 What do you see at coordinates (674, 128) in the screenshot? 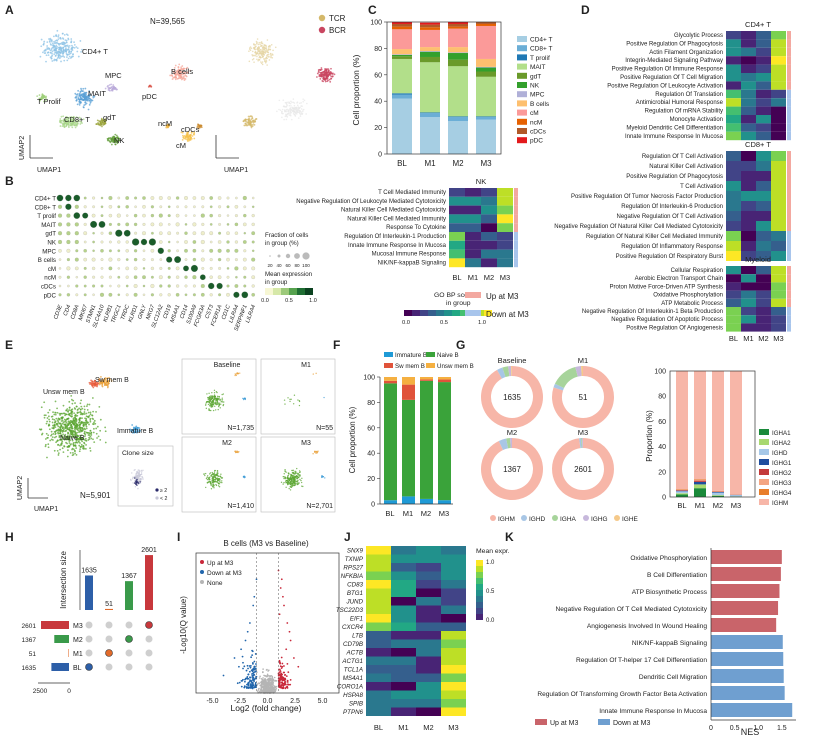
I see `pathway-label: Myeloid Dendritic Cell Differentiation` at bounding box center [674, 128].